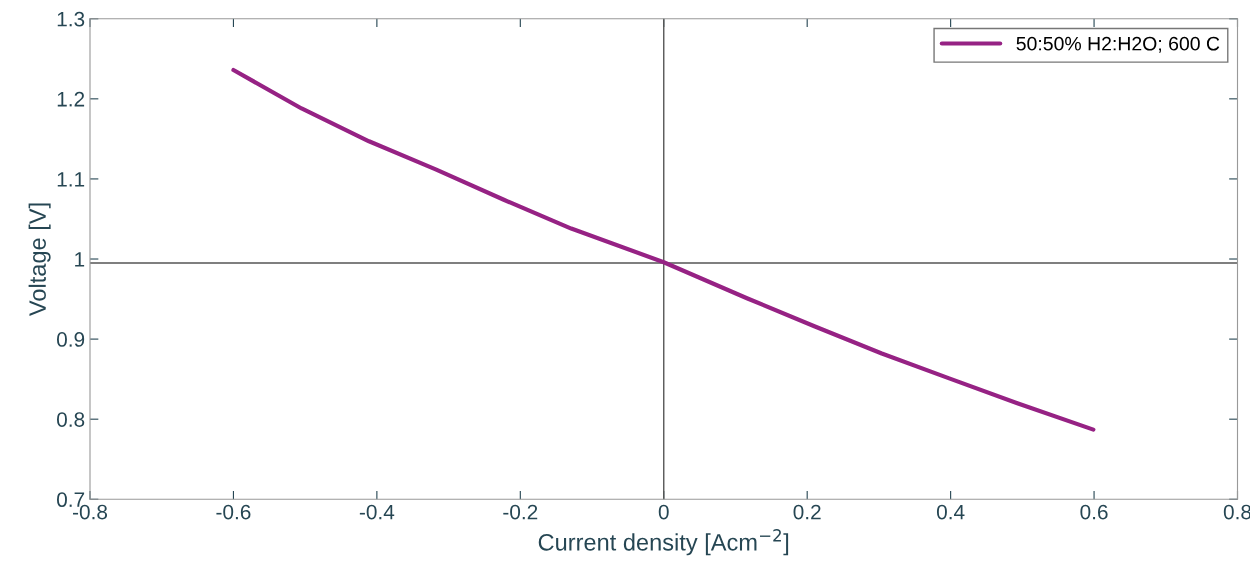 The height and width of the screenshot is (586, 1250). What do you see at coordinates (950, 512) in the screenshot?
I see `x-tick-label: 0.4` at bounding box center [950, 512].